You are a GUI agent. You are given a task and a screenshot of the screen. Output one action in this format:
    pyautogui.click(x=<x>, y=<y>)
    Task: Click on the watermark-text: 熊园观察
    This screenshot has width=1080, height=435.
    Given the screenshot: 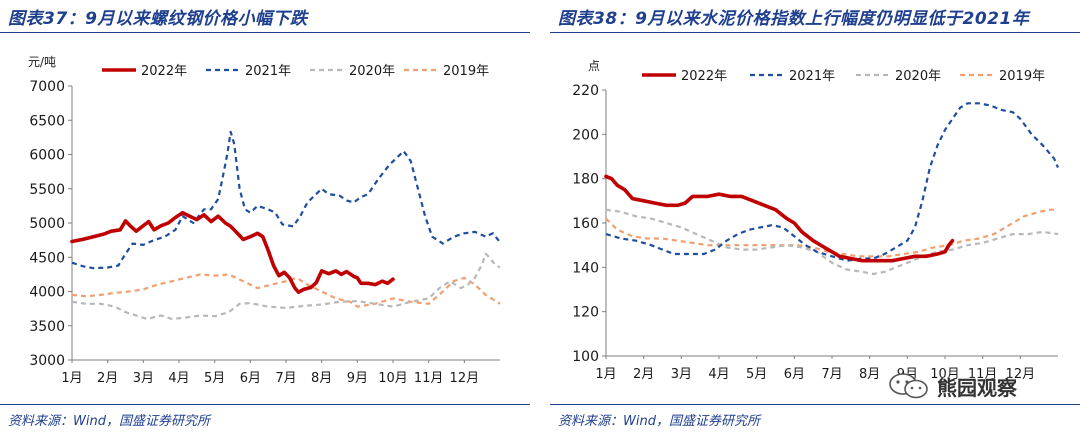 What is the action you would take?
    pyautogui.click(x=977, y=388)
    